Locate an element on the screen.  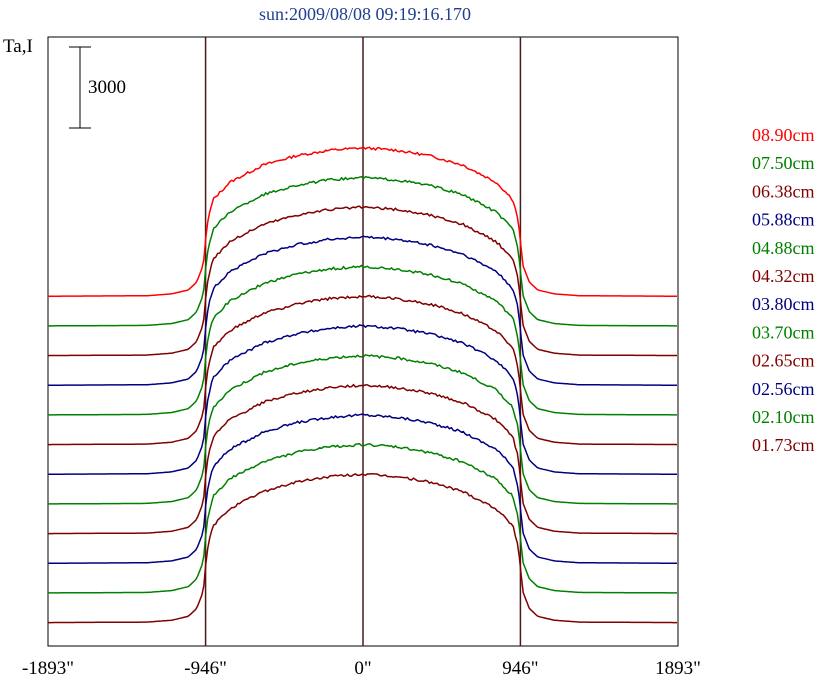
legend-entry-02.65cm: 02.65cm is located at coordinates (783, 361).